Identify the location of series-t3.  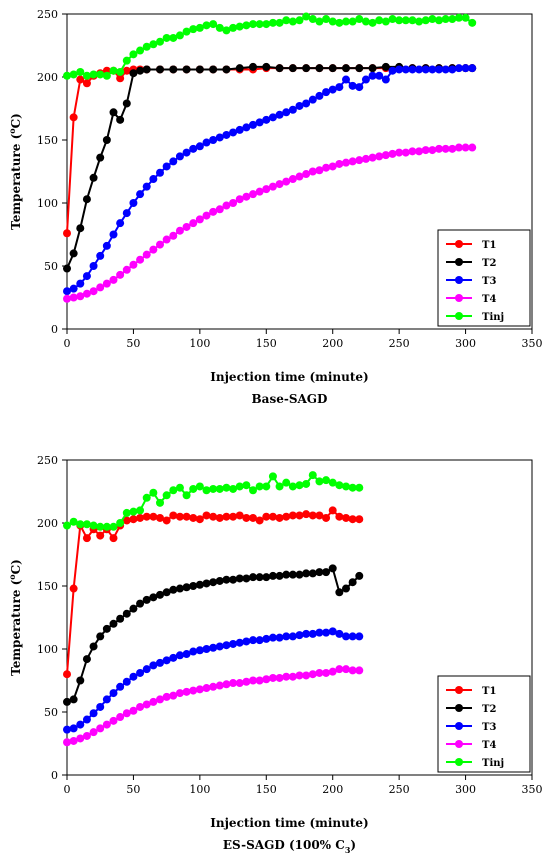
(213, 680).